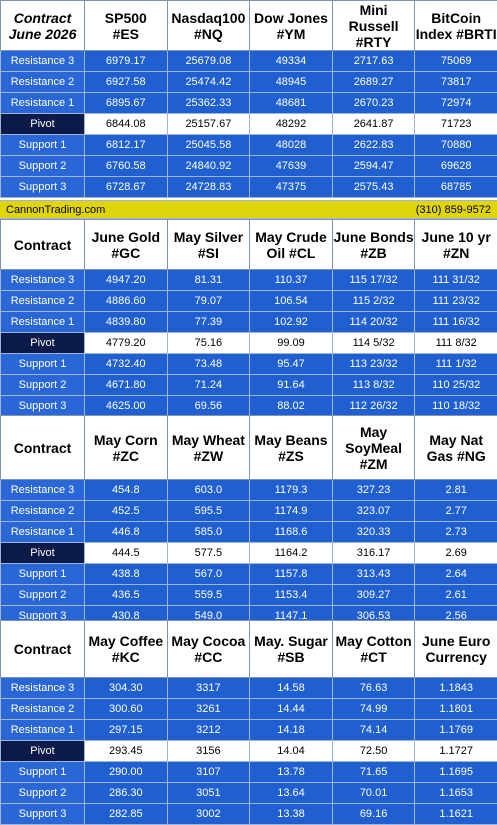 This screenshot has height=825, width=497. What do you see at coordinates (43, 511) in the screenshot?
I see `row-label: Resistance 2` at bounding box center [43, 511].